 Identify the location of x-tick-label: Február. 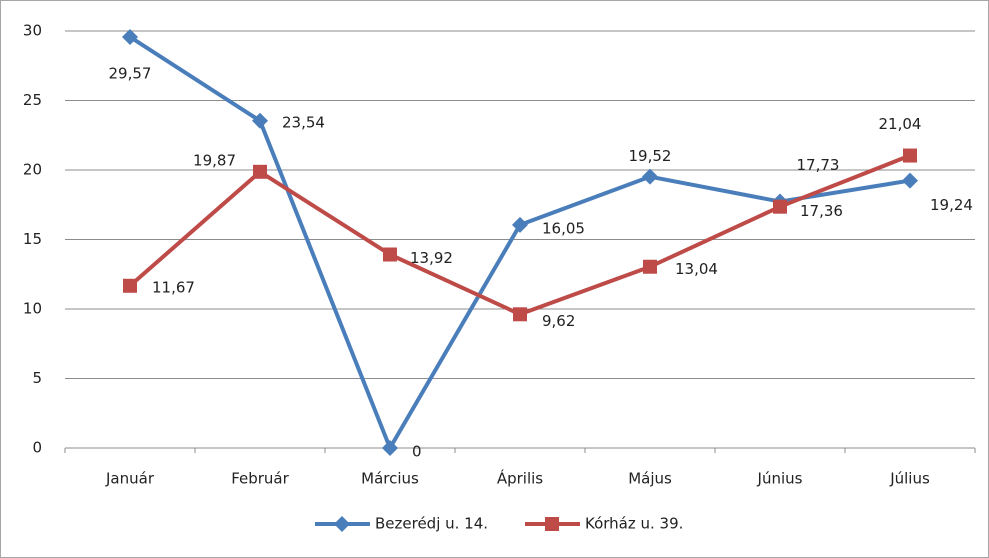
(260, 479).